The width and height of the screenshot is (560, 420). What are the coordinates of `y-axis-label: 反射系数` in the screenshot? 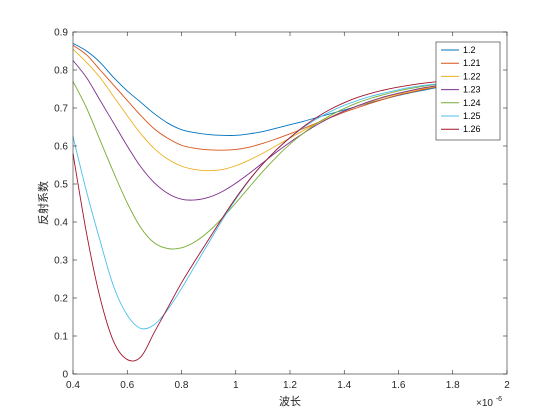 It's located at (43, 203).